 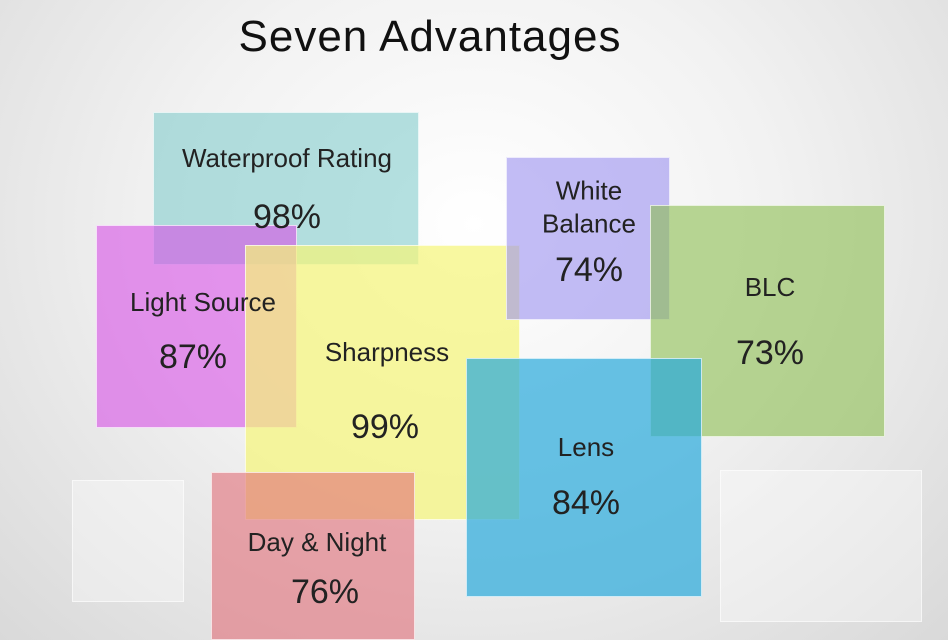 I want to click on advantage-value: 76%, so click(x=325, y=591).